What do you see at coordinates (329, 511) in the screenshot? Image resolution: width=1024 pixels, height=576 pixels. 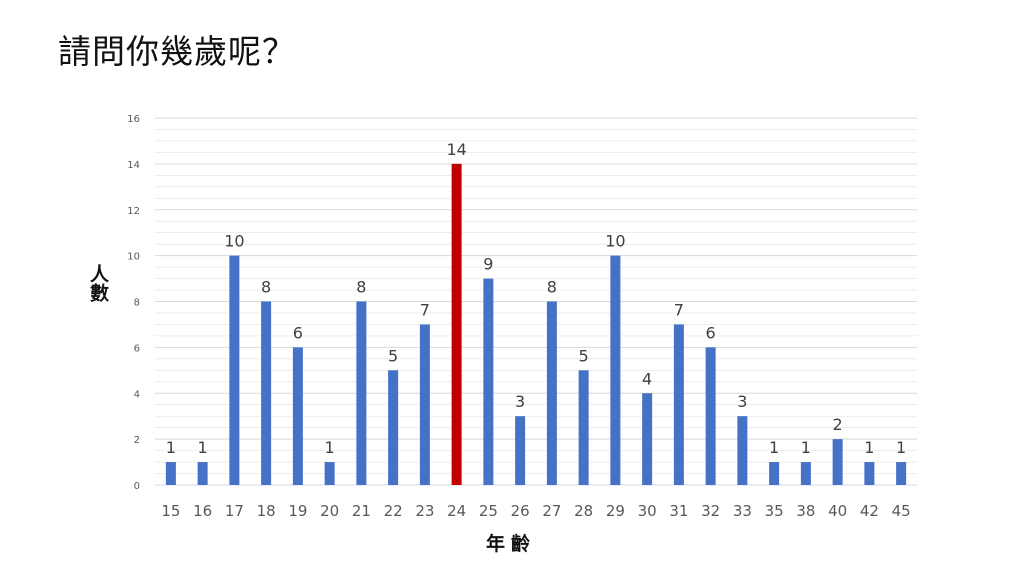 I see `x-tick-label-20: 20` at bounding box center [329, 511].